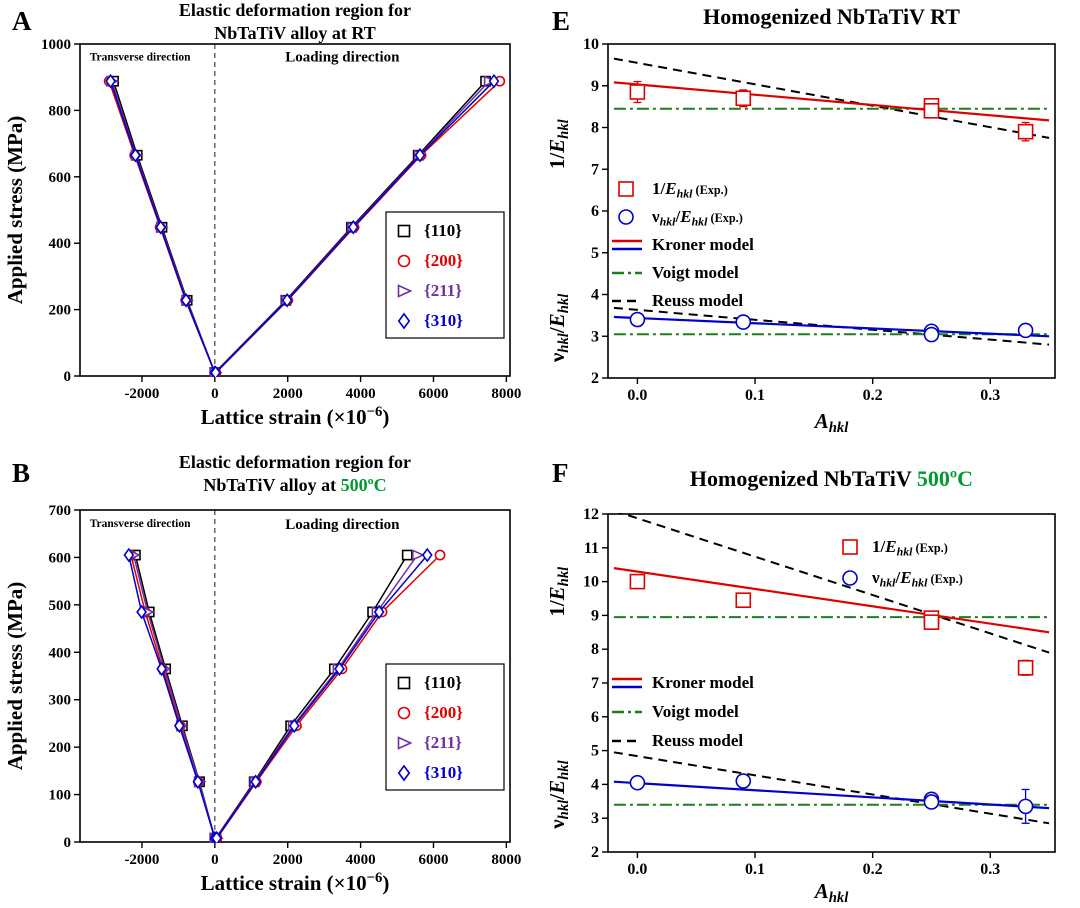  Describe the element at coordinates (60, 178) in the screenshot. I see `y-tick-label: 600` at that location.